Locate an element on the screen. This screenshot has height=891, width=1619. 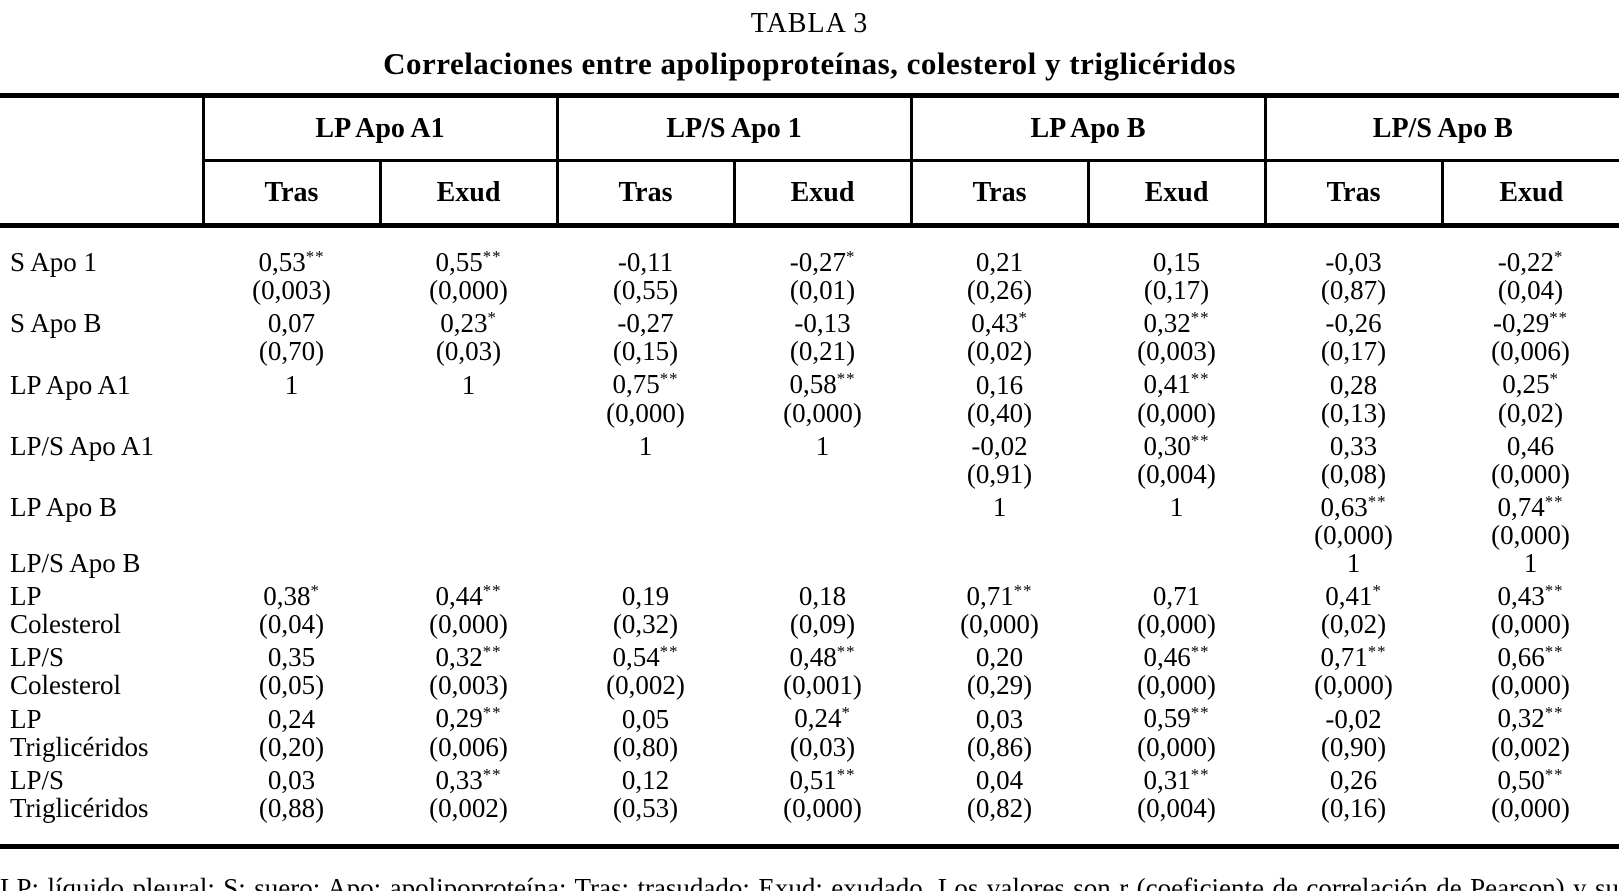
corr-cell: 0,24* is located at coordinates (822, 718).